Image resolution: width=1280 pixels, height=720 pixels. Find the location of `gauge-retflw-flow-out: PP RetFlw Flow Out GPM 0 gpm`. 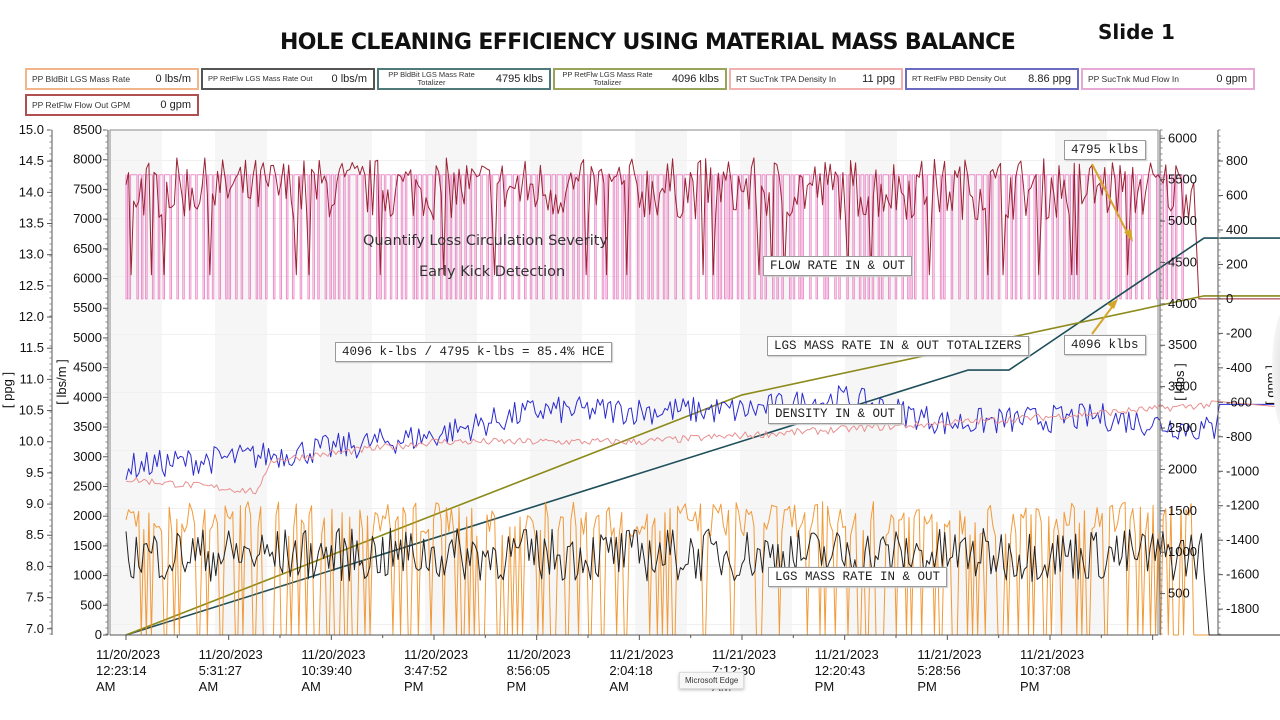

gauge-retflw-flow-out: PP RetFlw Flow Out GPM 0 gpm is located at coordinates (112, 105).